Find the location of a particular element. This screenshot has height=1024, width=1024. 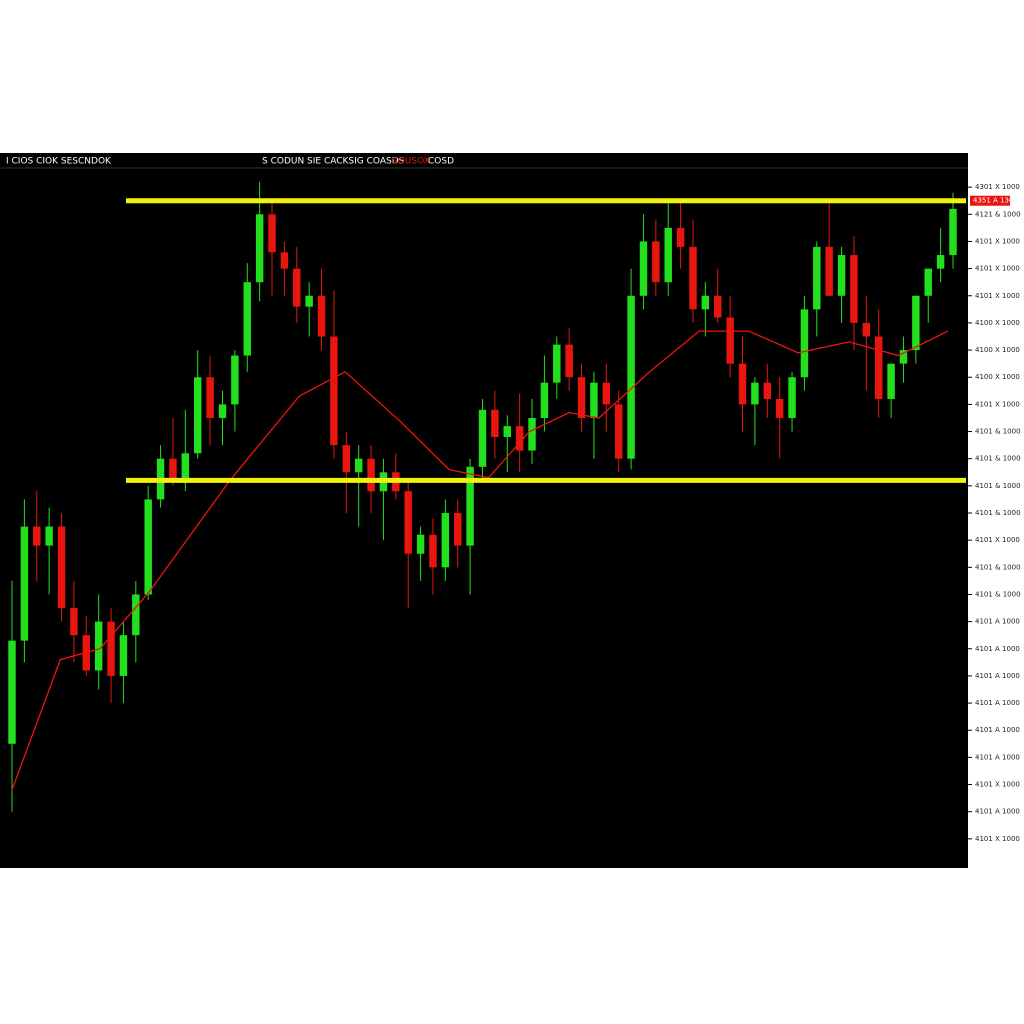

y-tick-label: 4301 X 1000 is located at coordinates (997, 187).